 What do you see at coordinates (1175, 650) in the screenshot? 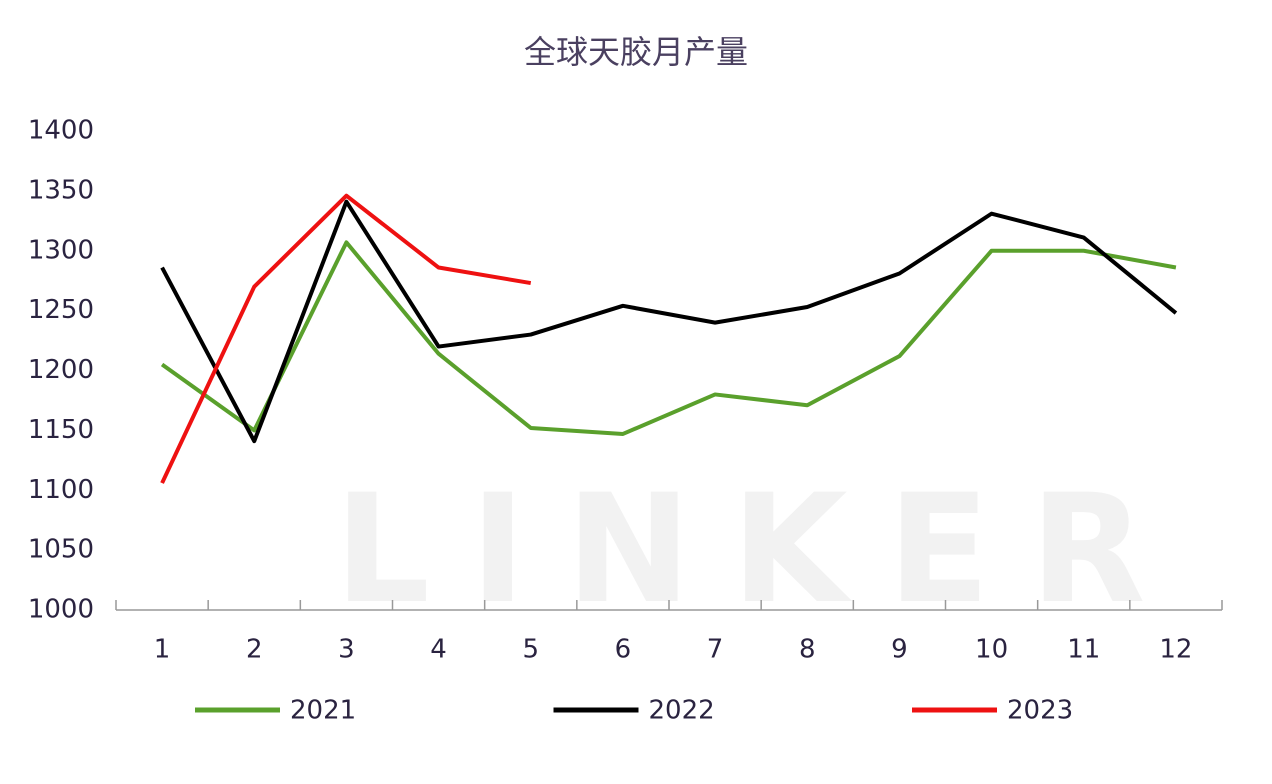
I see `x-tick-label: 12` at bounding box center [1175, 650].